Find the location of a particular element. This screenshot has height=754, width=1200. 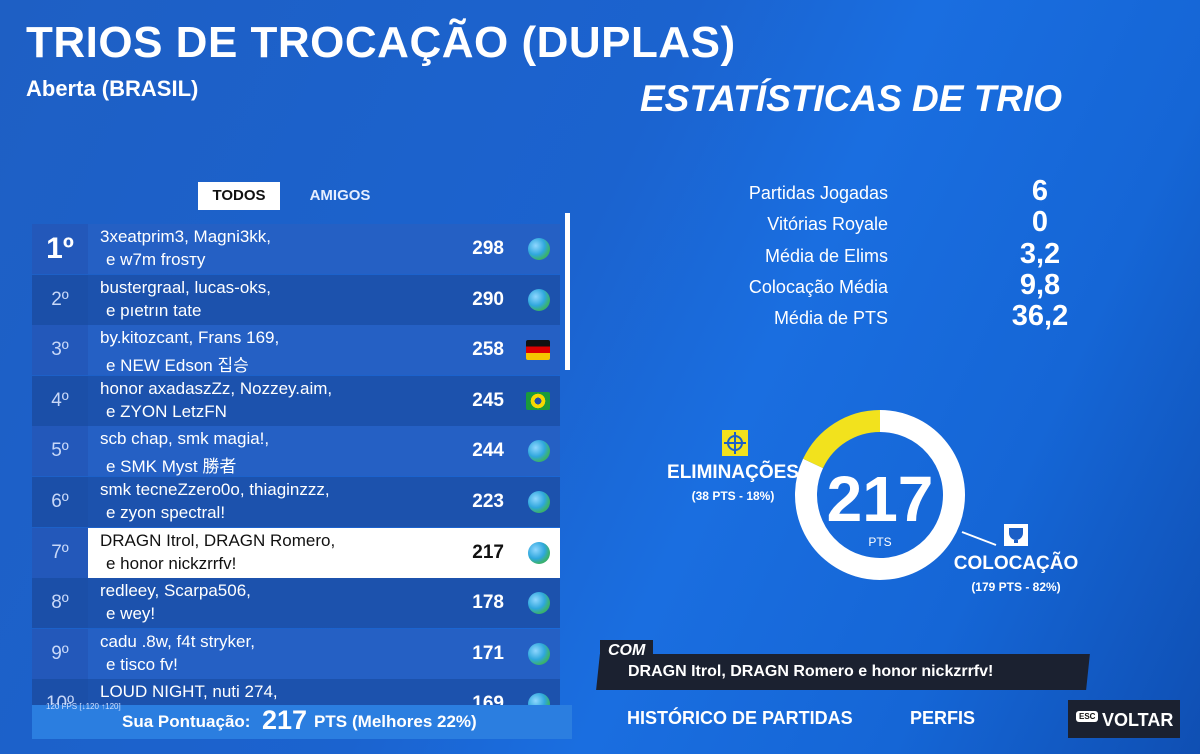

tab-all: TODOS is located at coordinates (239, 196).